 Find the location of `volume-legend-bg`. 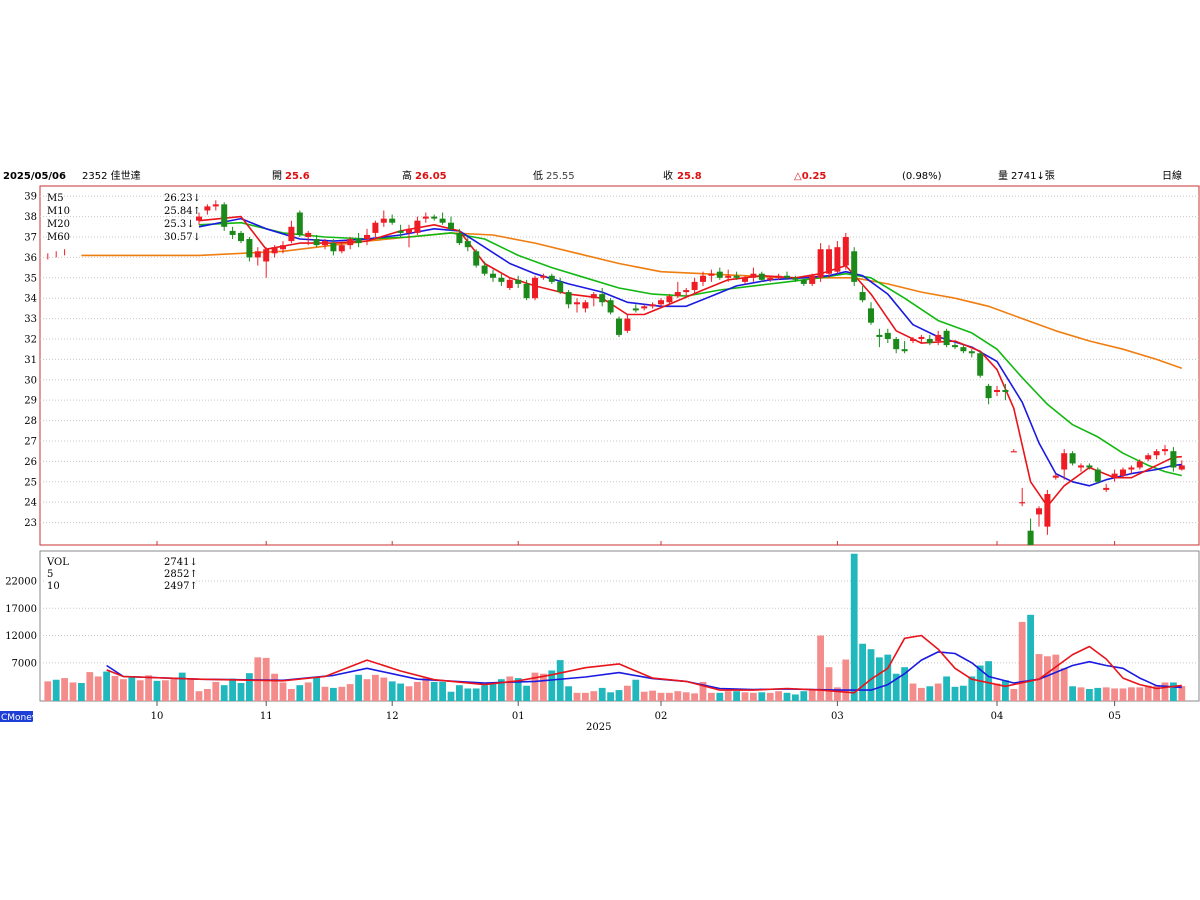

volume-legend-bg is located at coordinates (119, 574).